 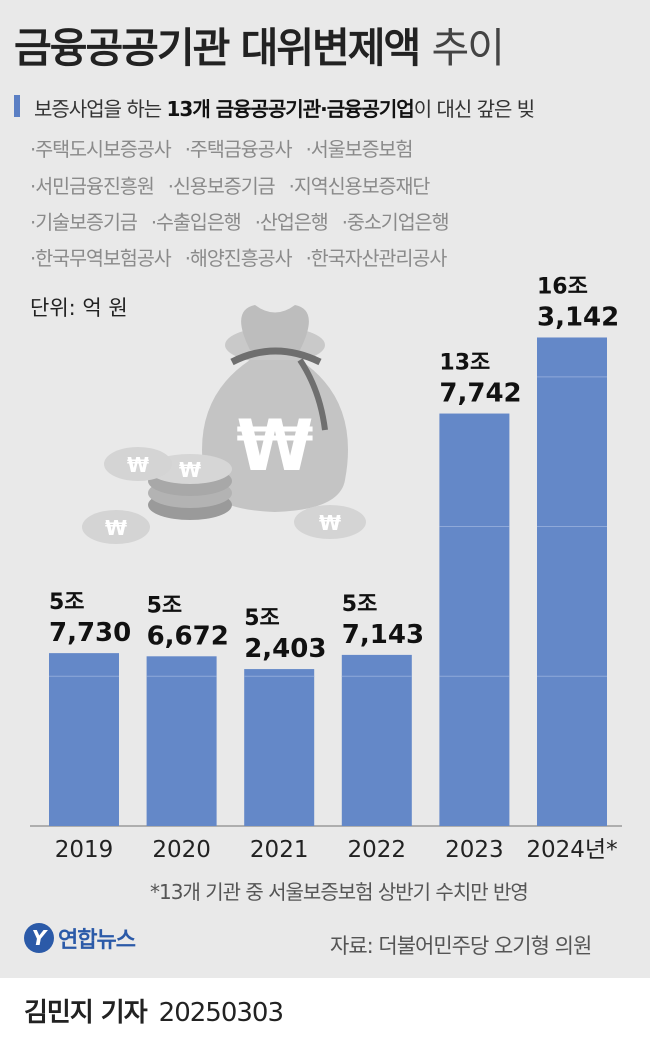 I want to click on institution-row-1: ·주택도시보증공사 ·주택금융공사 ·서울보증보험, so click(x=228, y=147).